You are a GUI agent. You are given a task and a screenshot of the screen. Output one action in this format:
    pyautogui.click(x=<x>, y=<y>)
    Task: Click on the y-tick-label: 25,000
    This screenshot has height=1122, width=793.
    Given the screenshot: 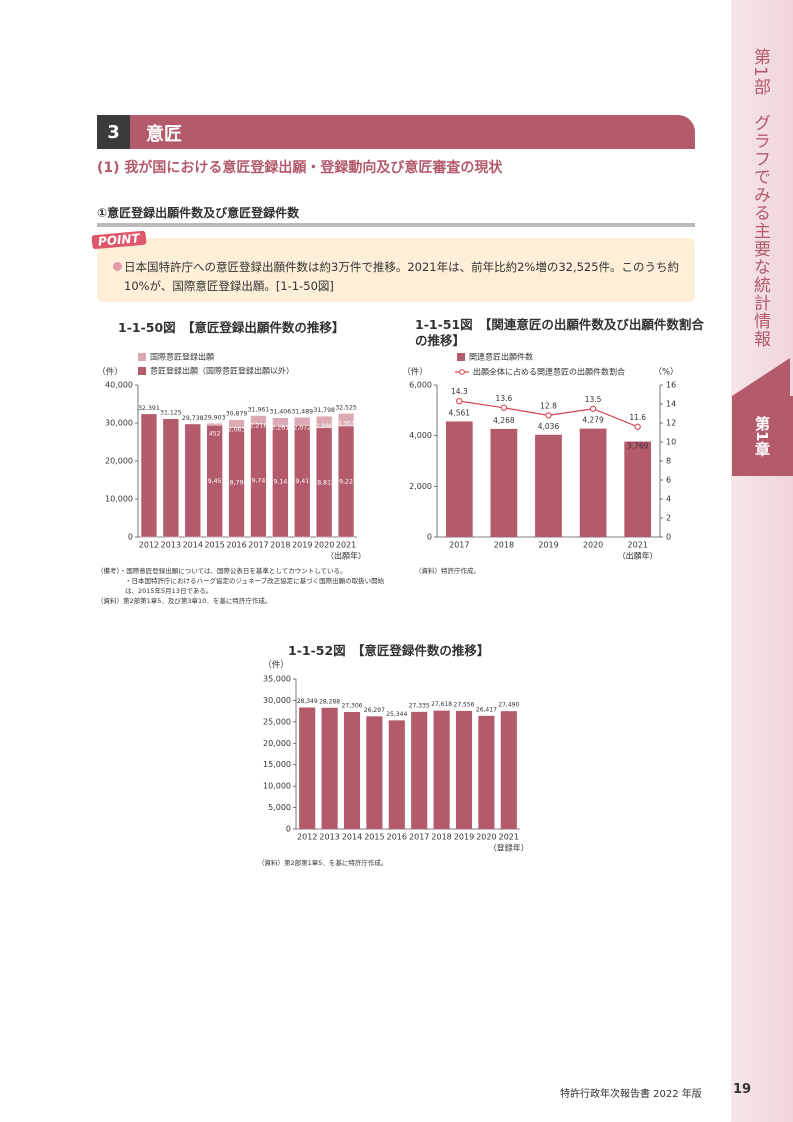 What is the action you would take?
    pyautogui.click(x=277, y=721)
    